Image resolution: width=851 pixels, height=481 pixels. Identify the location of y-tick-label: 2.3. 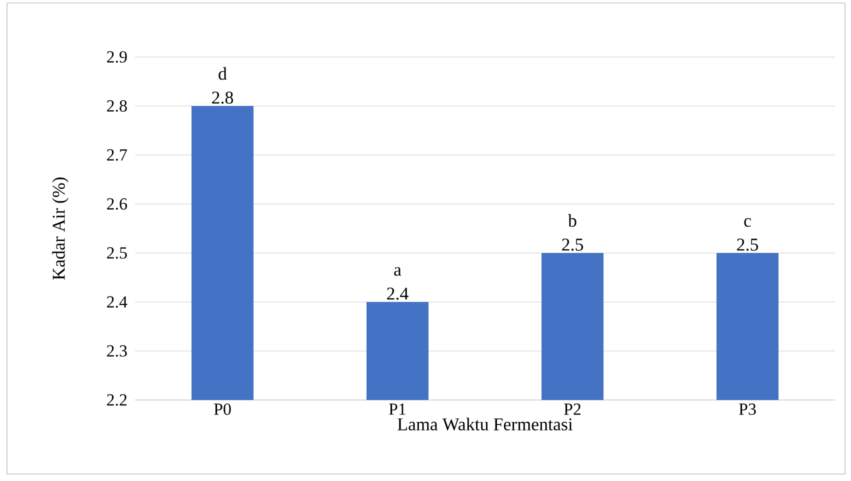
(117, 351).